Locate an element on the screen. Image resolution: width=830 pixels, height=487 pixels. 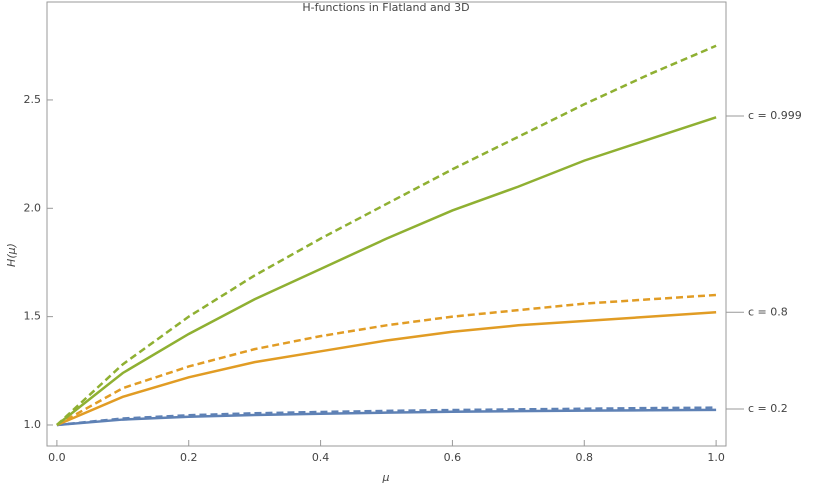
annotation-label: c = 0.2 is located at coordinates (768, 408).